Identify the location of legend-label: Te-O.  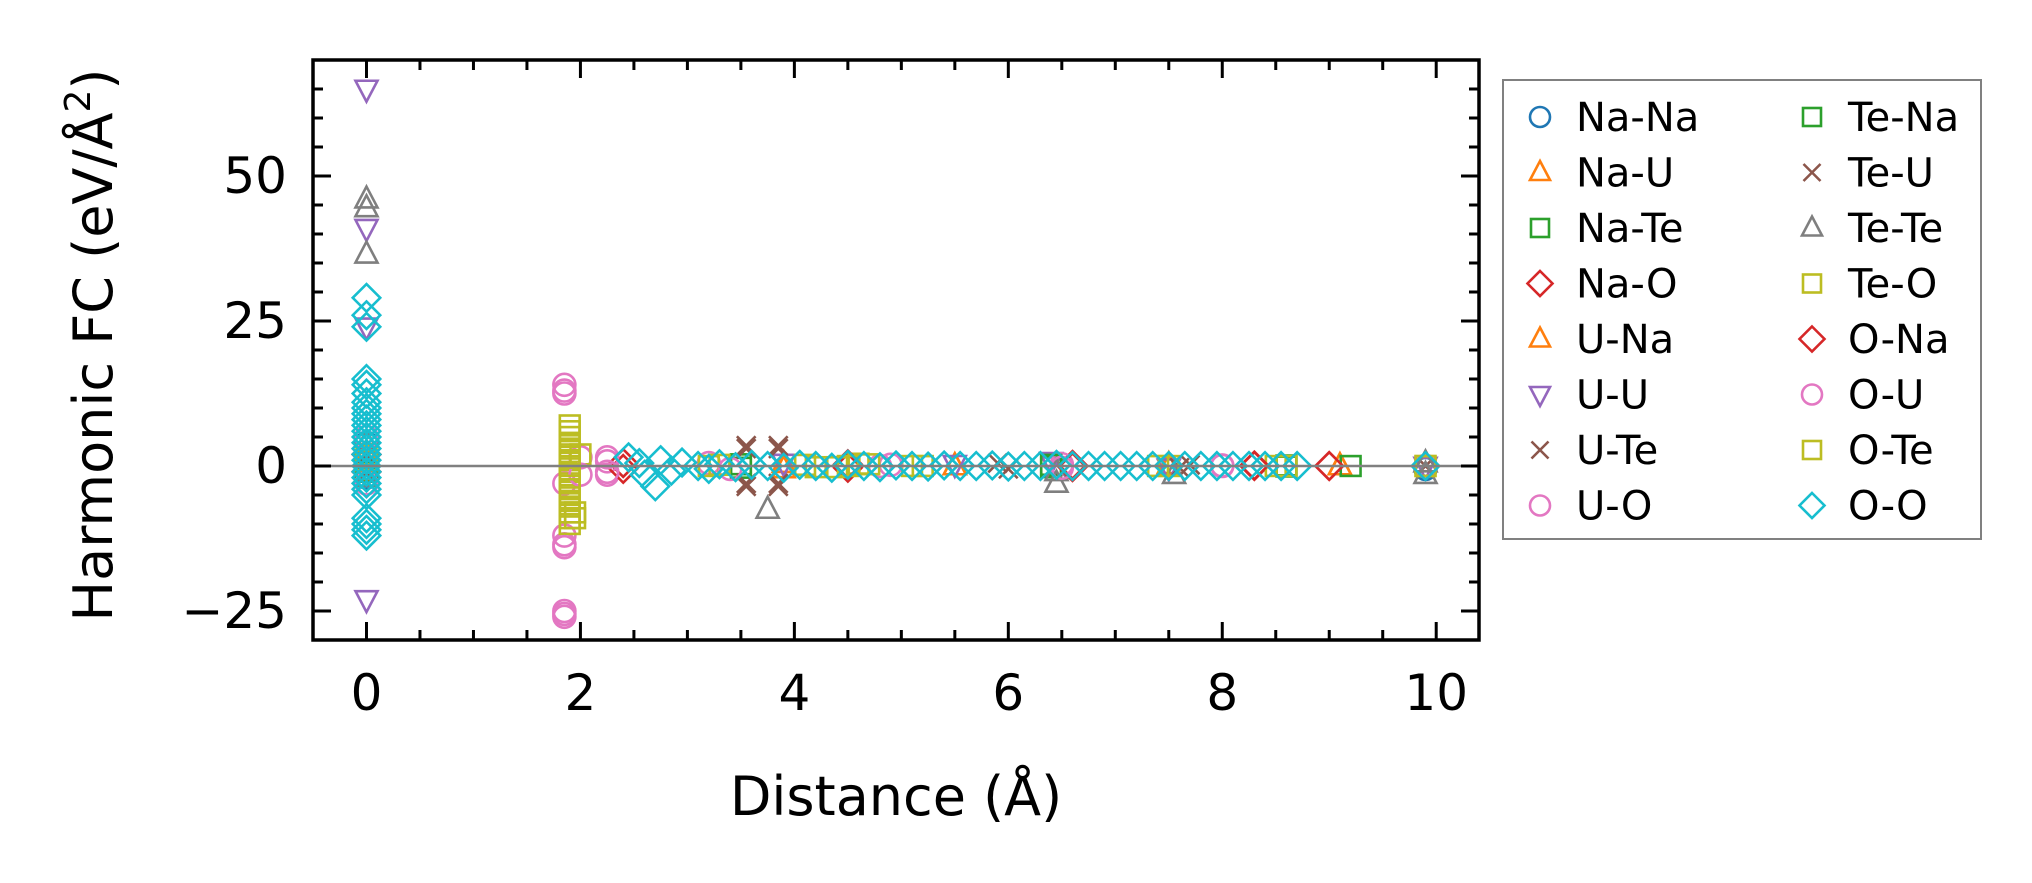
(1892, 285).